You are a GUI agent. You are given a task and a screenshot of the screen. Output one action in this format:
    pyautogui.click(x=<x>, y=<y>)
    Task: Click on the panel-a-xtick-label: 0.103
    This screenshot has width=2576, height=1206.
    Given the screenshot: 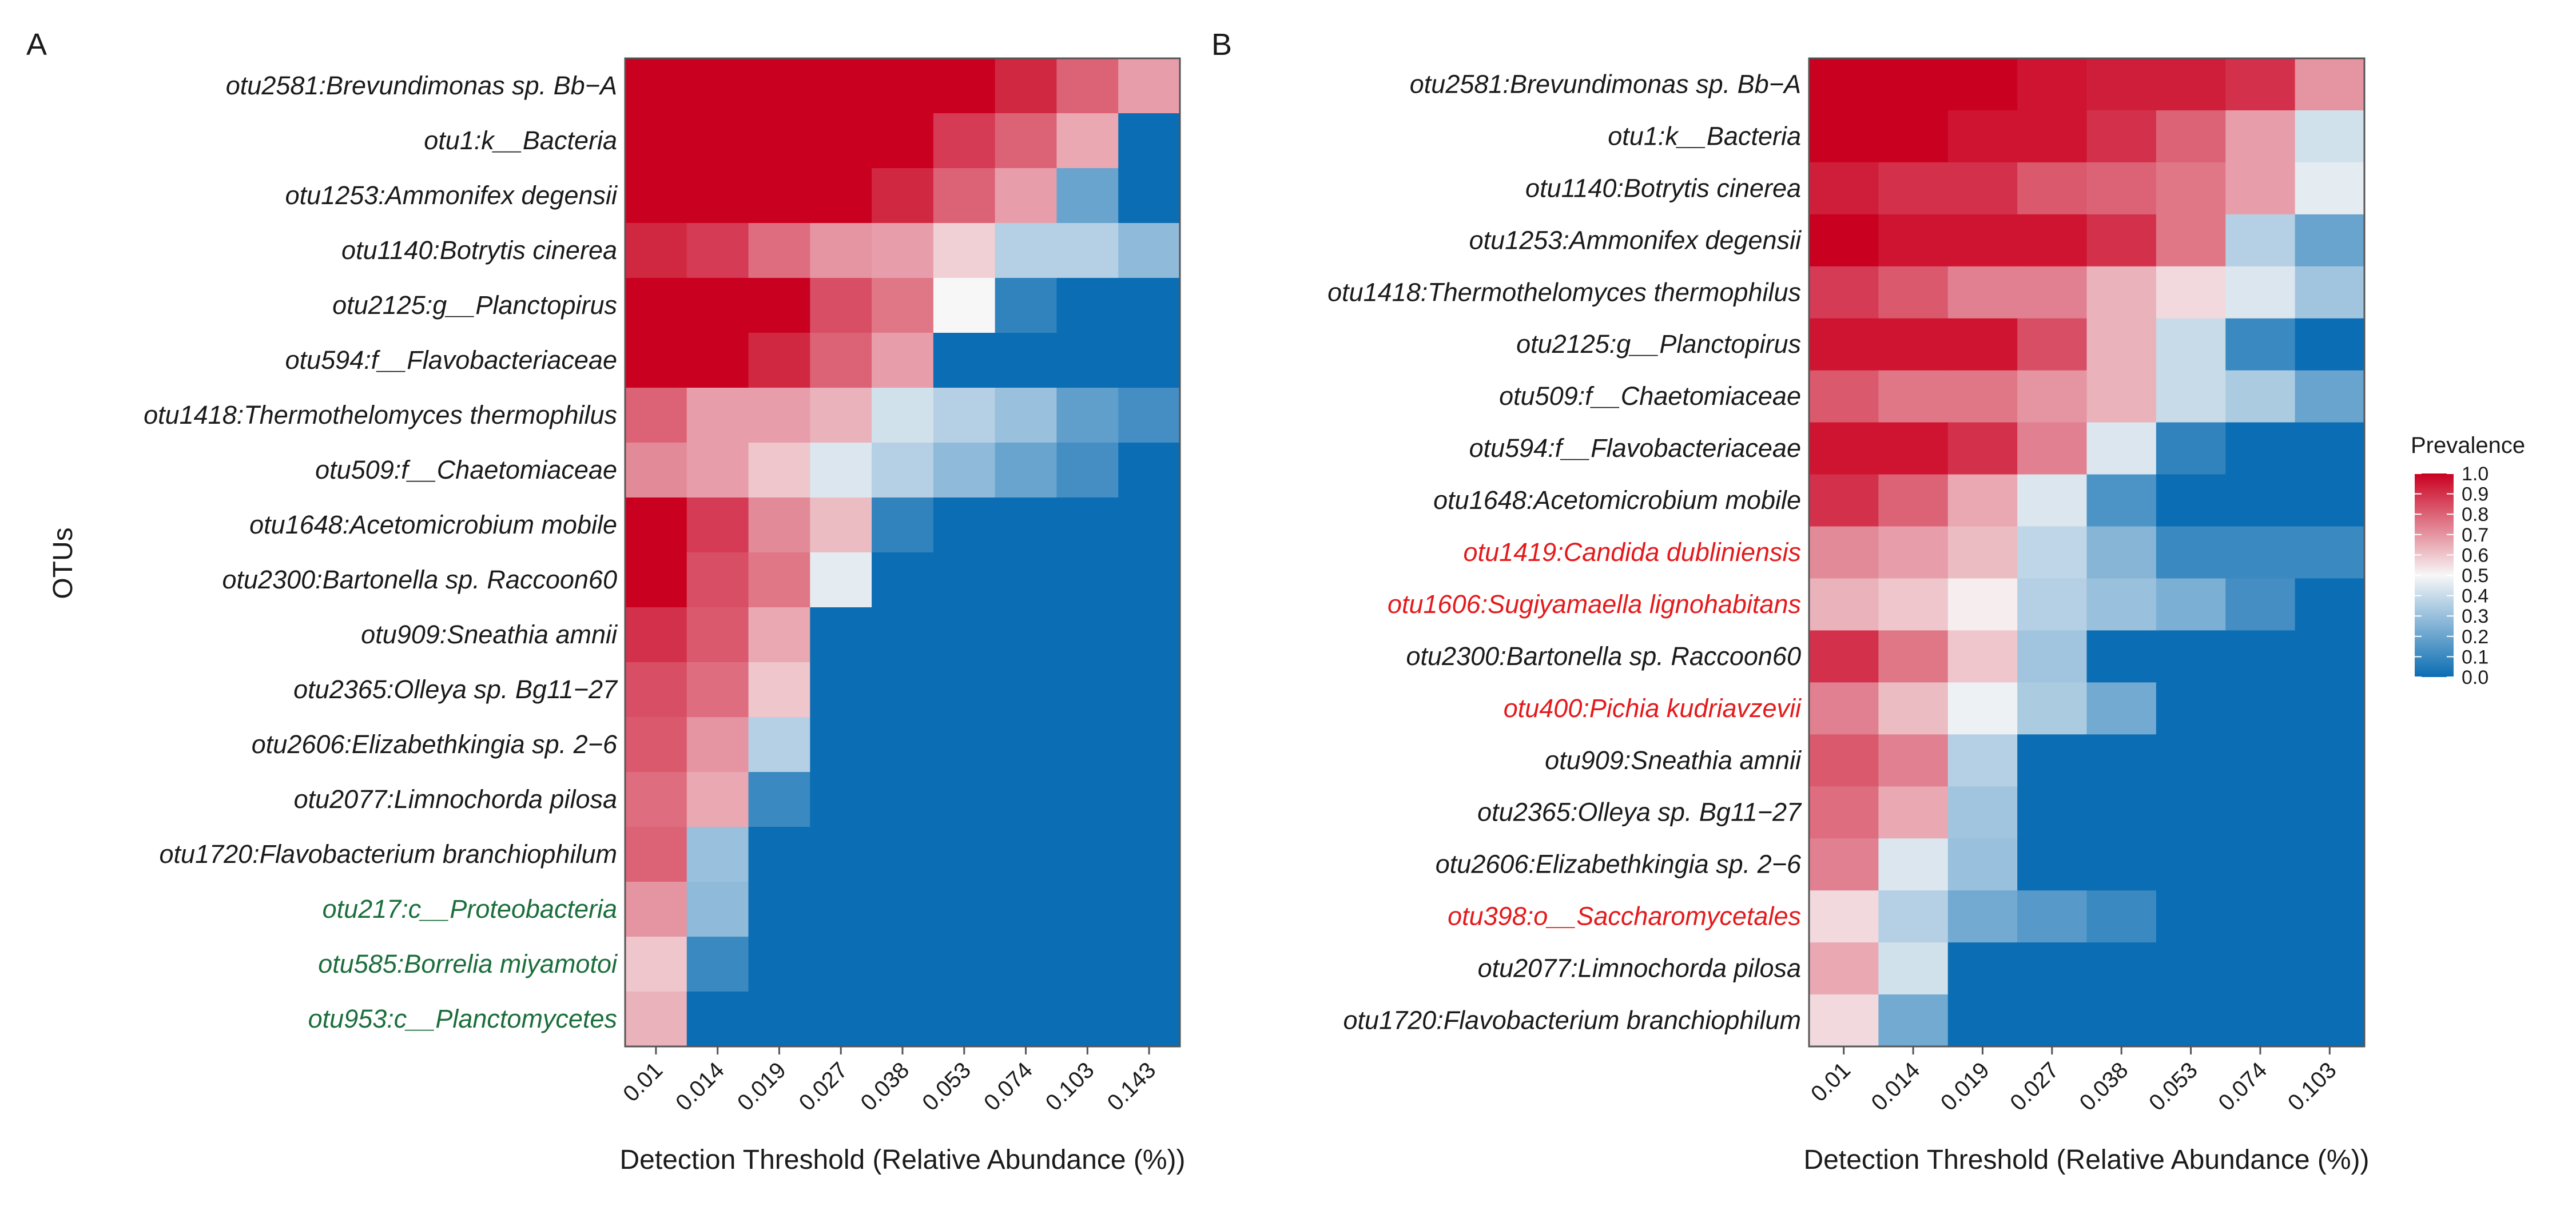 What is the action you would take?
    pyautogui.click(x=1070, y=1086)
    